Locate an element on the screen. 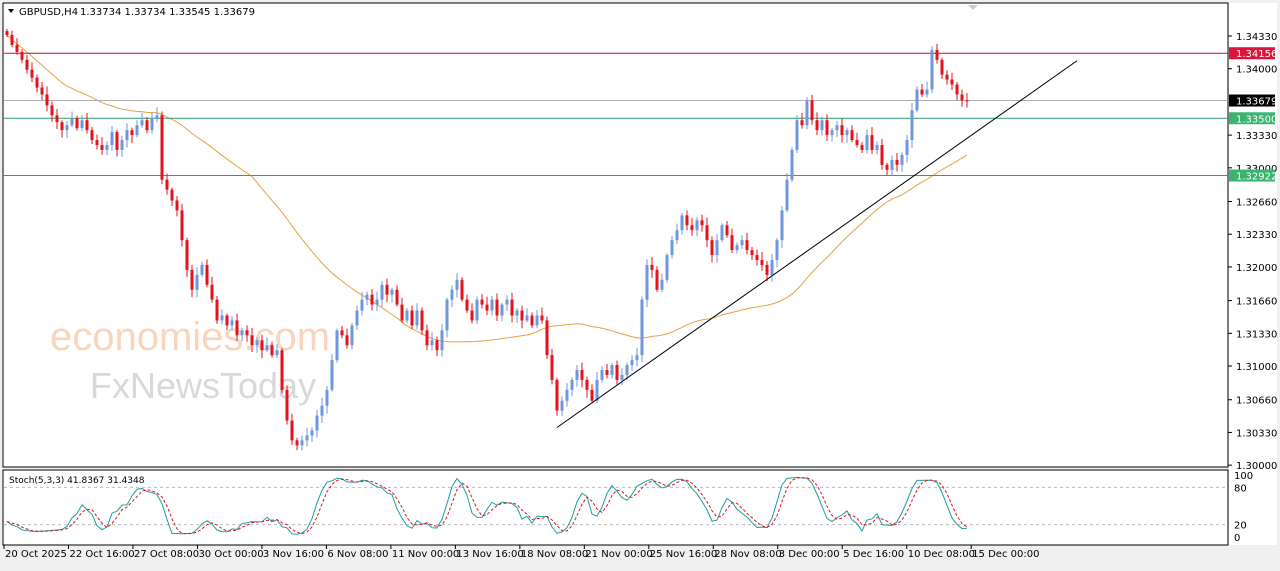 Image resolution: width=1280 pixels, height=571 pixels. shift-marker-icon is located at coordinates (973, 7).